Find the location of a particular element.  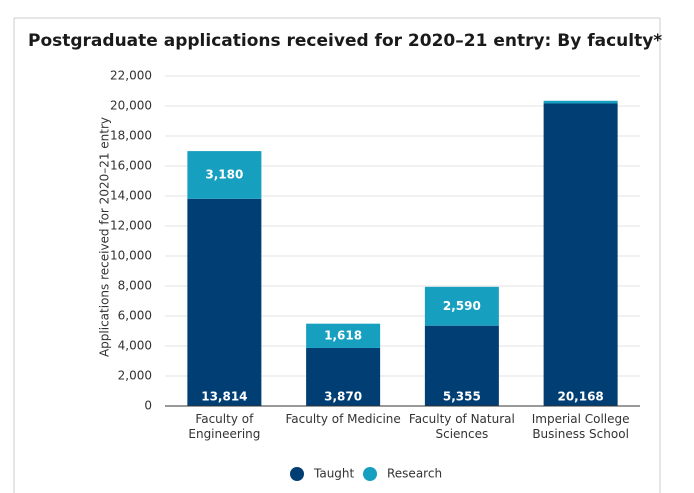

y-tick-label: 16,000 is located at coordinates (131, 166).